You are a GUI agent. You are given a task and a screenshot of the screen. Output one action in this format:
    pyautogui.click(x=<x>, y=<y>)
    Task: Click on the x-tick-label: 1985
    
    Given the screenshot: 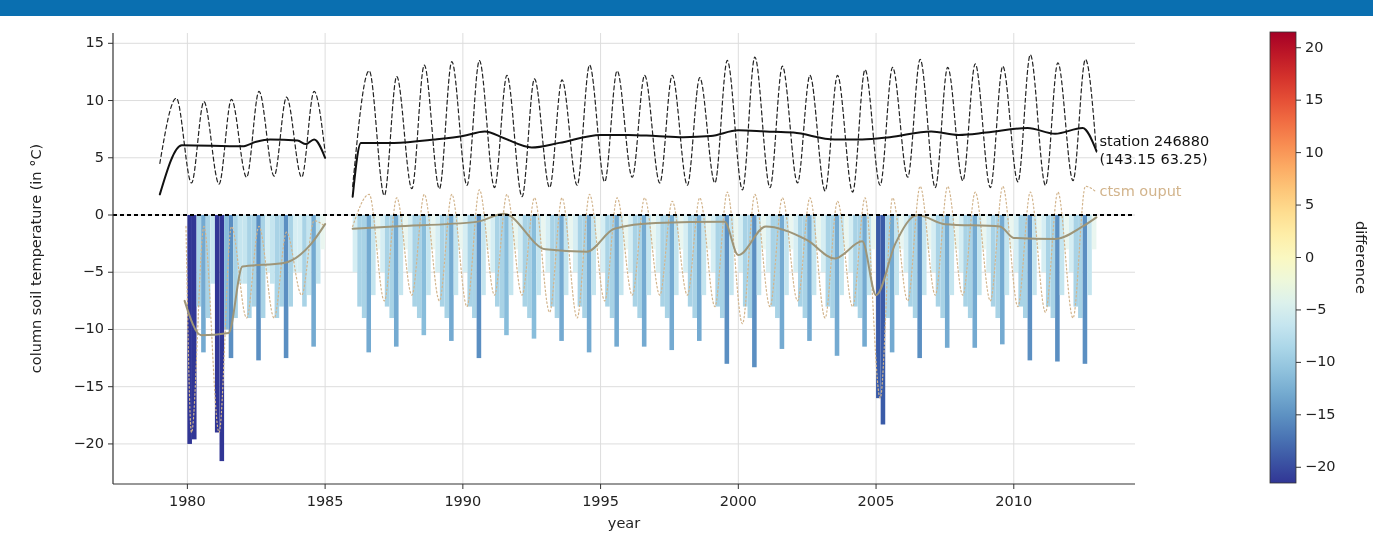 What is the action you would take?
    pyautogui.click(x=325, y=501)
    